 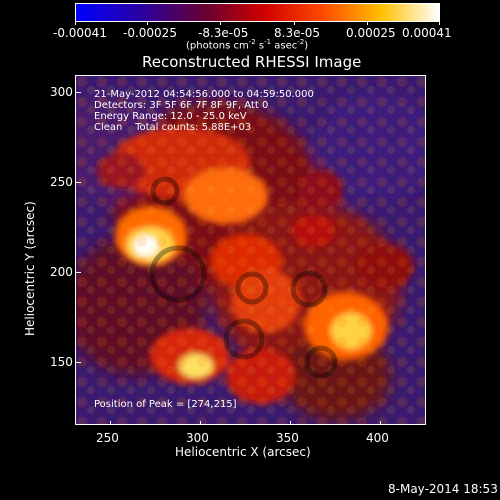 What do you see at coordinates (61, 362) in the screenshot?
I see `y-tick-label: 150` at bounding box center [61, 362].